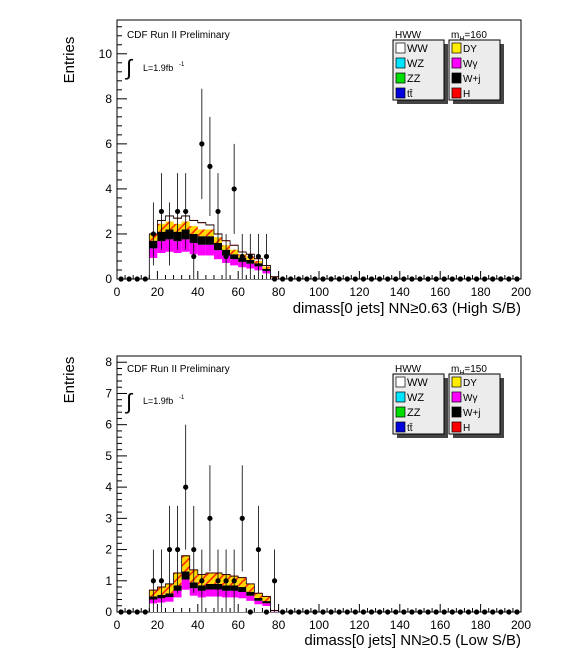 The width and height of the screenshot is (567, 672). Describe the element at coordinates (456, 93) in the screenshot. I see `legend-swatch-higgs` at that location.